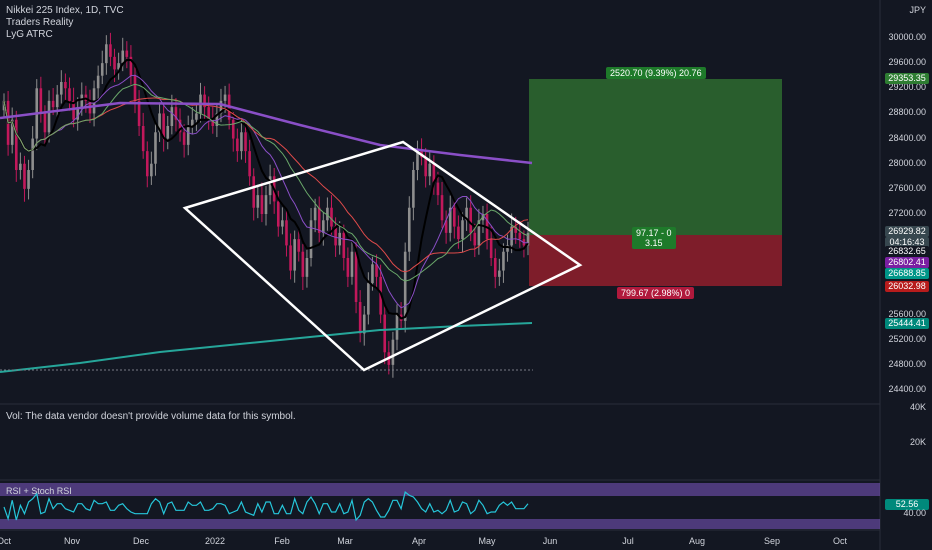 The width and height of the screenshot is (932, 550). Describe the element at coordinates (907, 187) in the screenshot. I see `y-tick-label: 27600.00` at that location.